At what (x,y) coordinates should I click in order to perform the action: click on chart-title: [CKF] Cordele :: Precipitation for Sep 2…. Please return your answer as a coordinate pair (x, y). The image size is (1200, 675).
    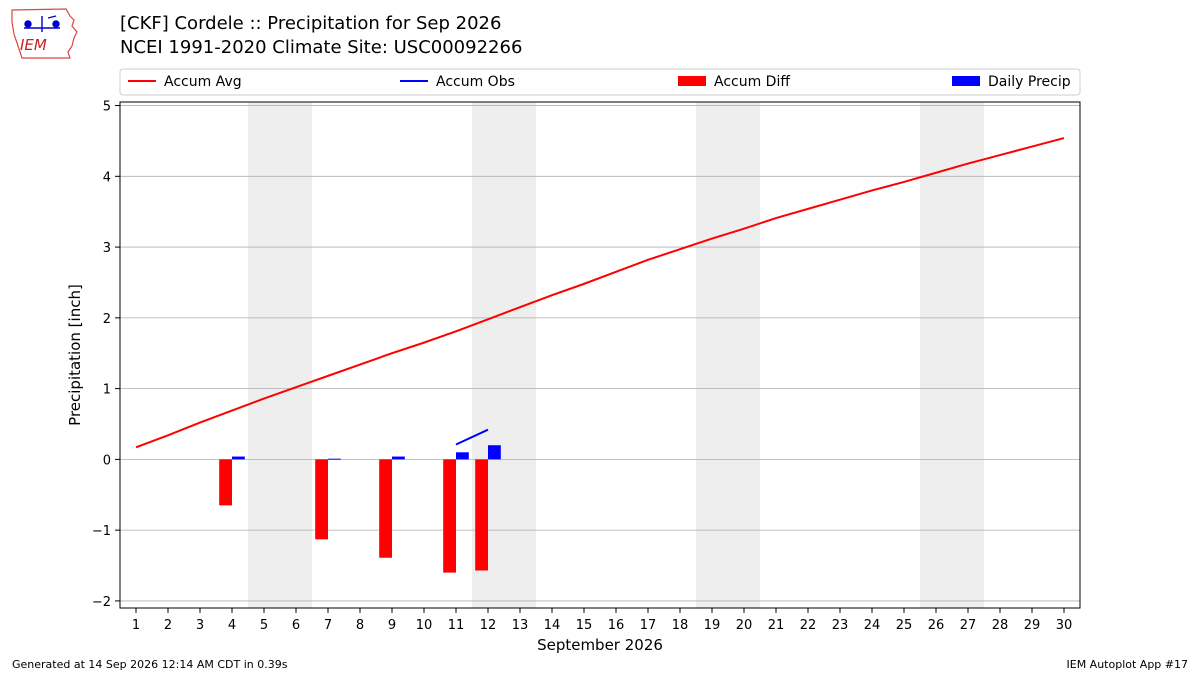
    Looking at the image, I should click on (311, 23).